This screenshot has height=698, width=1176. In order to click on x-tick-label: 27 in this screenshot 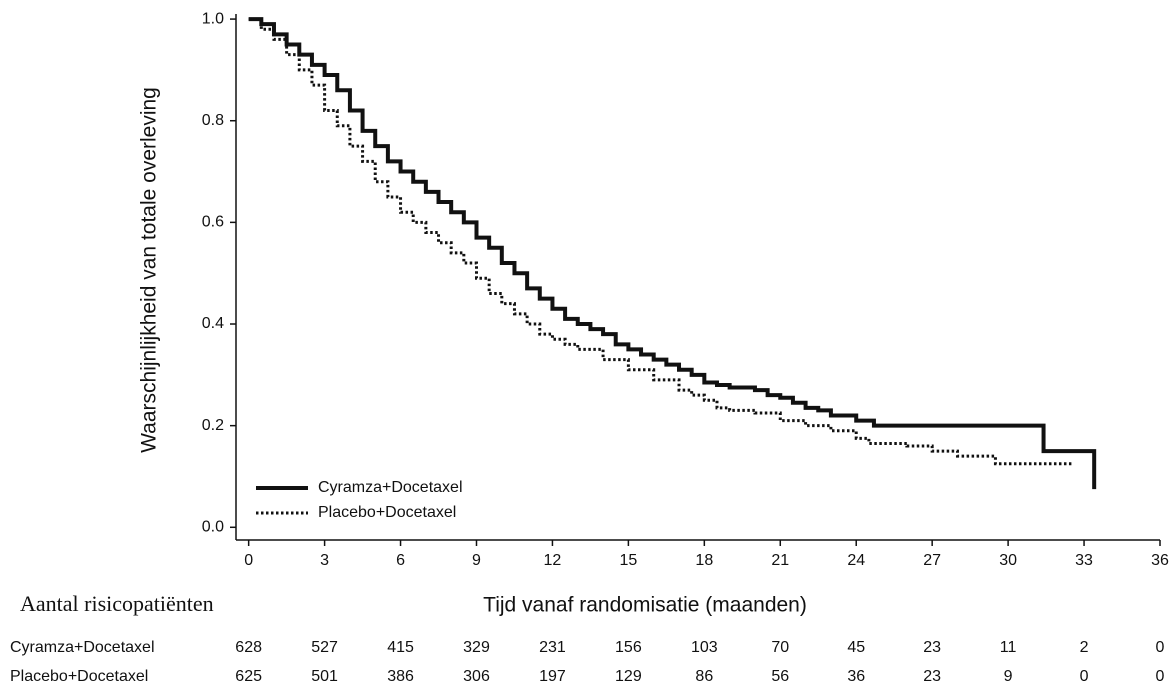, I will do `click(932, 560)`.